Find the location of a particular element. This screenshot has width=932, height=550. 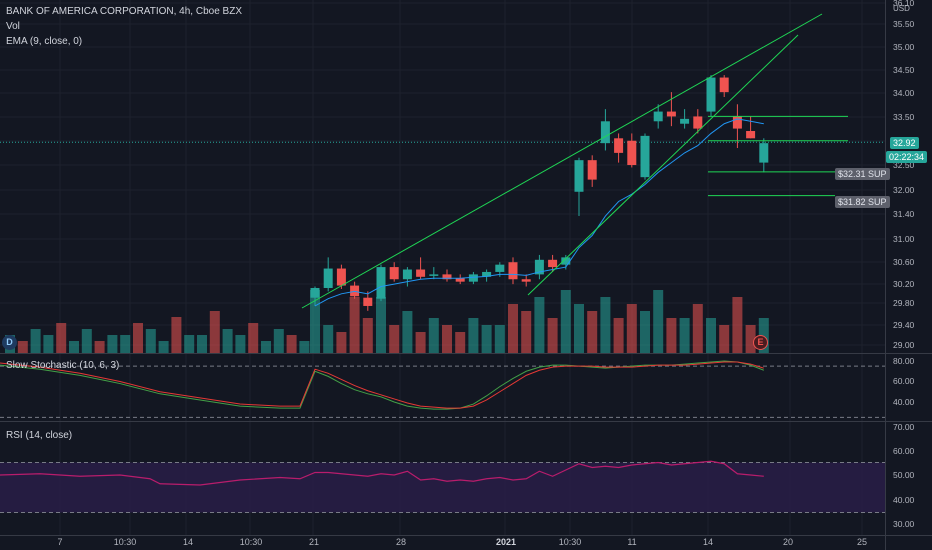

rsi-tick: 50.00 is located at coordinates (904, 475).